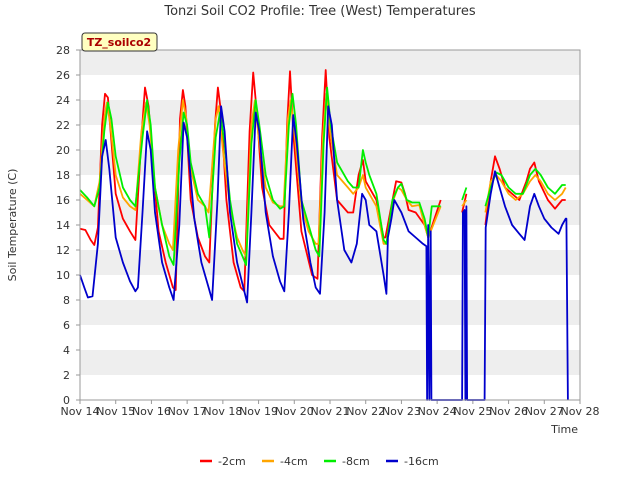 This screenshot has width=640, height=480. Describe the element at coordinates (472, 411) in the screenshot. I see `x-tick-label: Nov 25` at that location.